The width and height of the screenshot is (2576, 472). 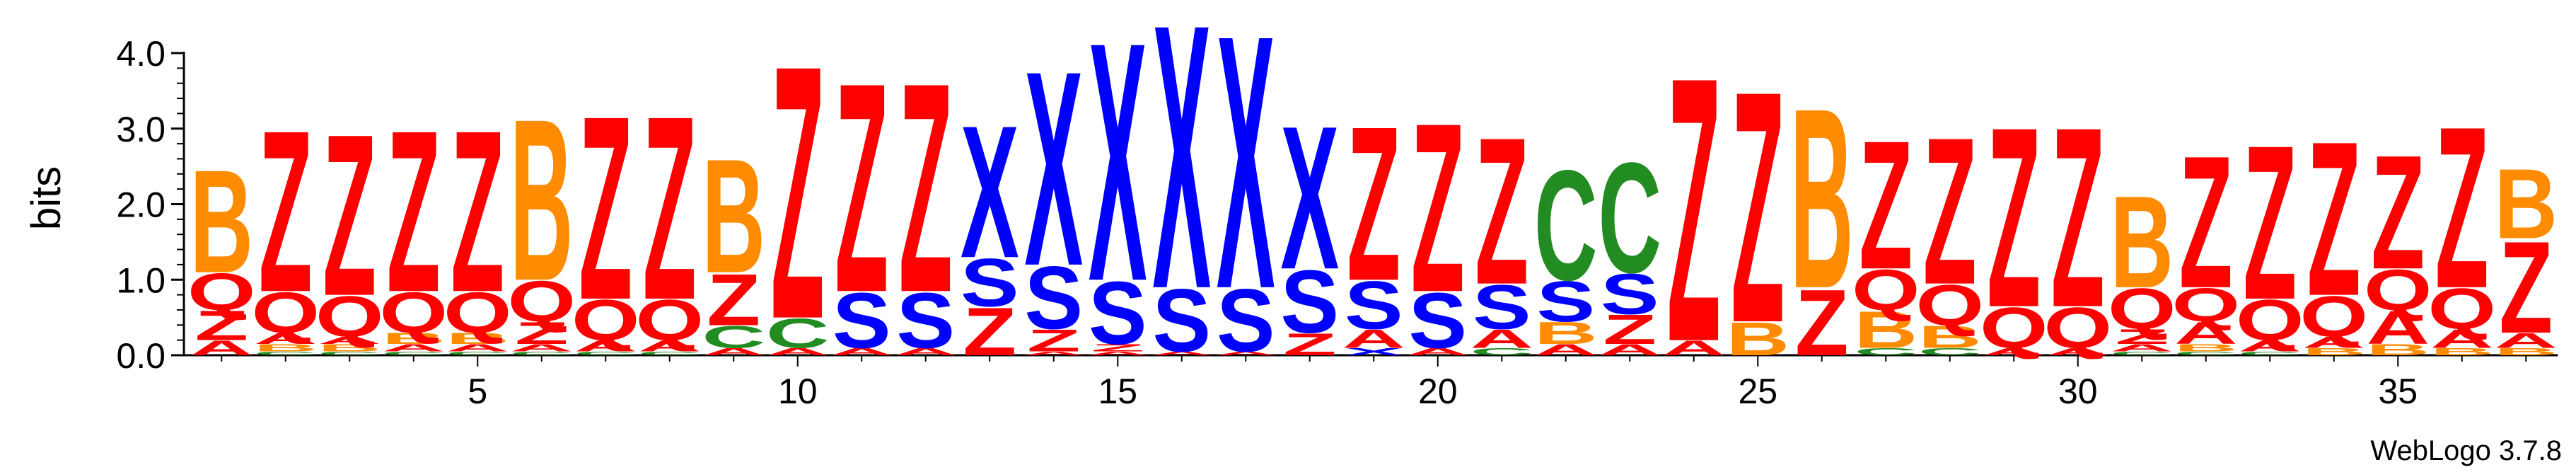 I want to click on y-tick-label: 3.0, so click(x=141, y=129).